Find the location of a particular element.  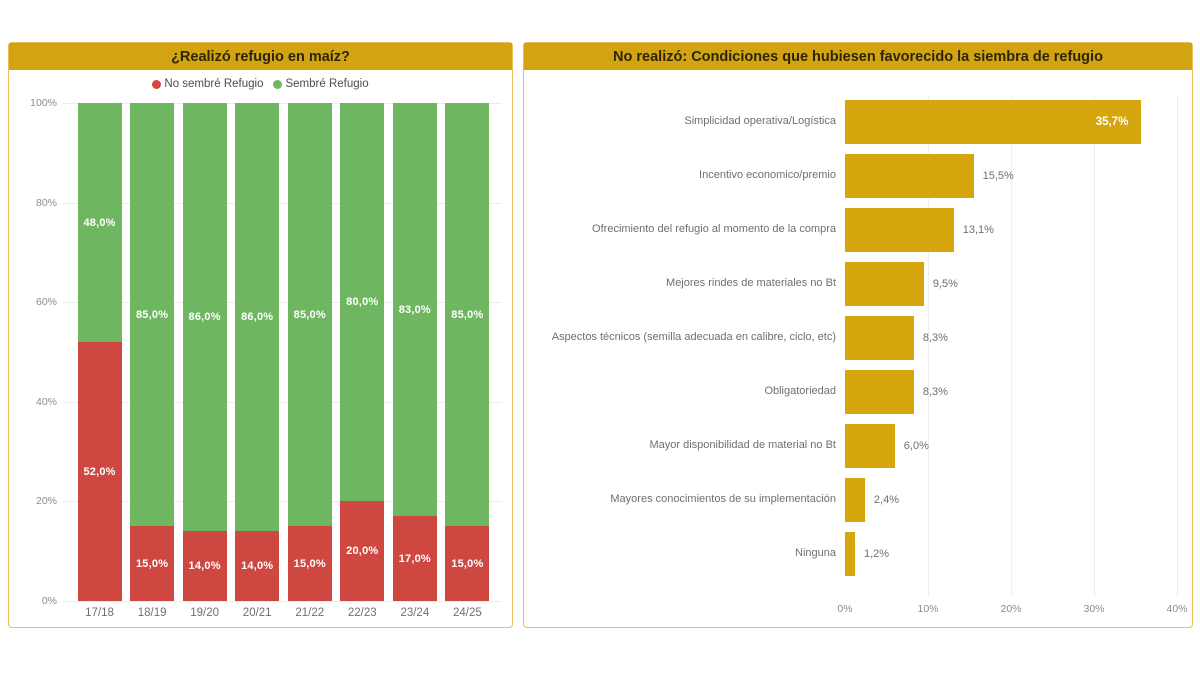

x-category-label: 17/18 is located at coordinates (99, 613).